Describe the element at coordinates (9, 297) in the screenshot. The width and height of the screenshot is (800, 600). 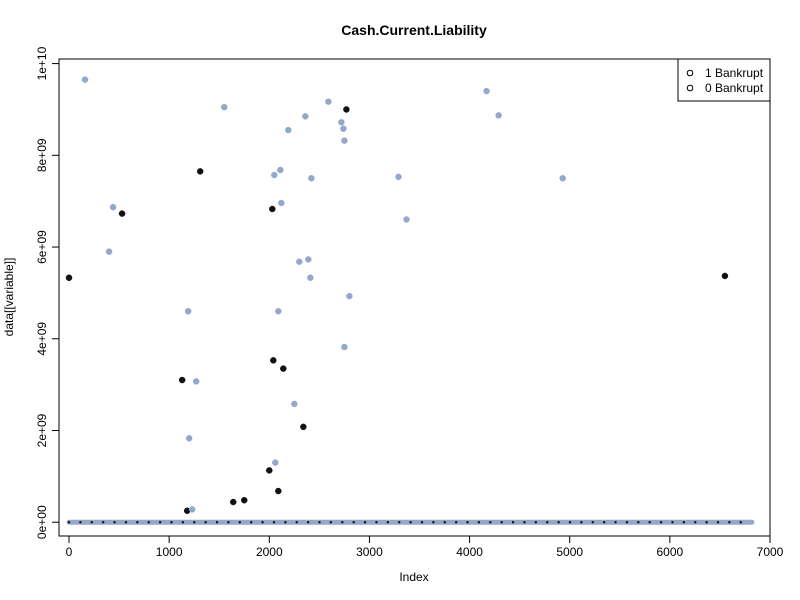
I see `y-axis-label: data[[variable]]` at that location.